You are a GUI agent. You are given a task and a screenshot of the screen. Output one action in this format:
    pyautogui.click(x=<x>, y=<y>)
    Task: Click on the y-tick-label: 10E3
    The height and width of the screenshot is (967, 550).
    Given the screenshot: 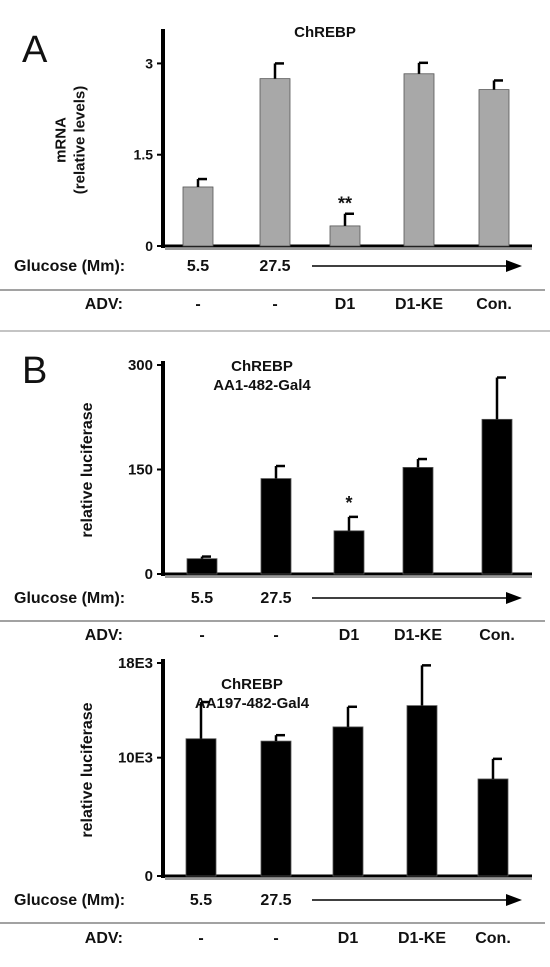 What is the action you would take?
    pyautogui.click(x=135, y=758)
    